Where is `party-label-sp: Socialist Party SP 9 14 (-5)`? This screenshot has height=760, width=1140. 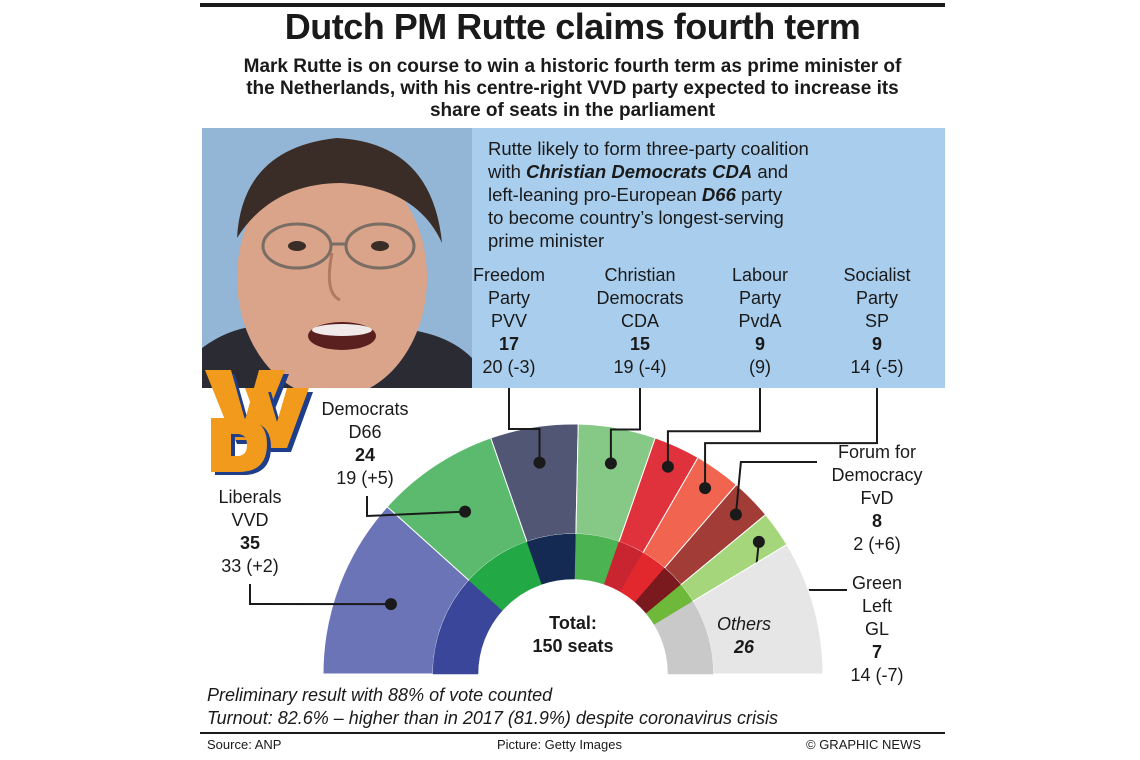 party-label-sp: Socialist Party SP 9 14 (-5) is located at coordinates (877, 321).